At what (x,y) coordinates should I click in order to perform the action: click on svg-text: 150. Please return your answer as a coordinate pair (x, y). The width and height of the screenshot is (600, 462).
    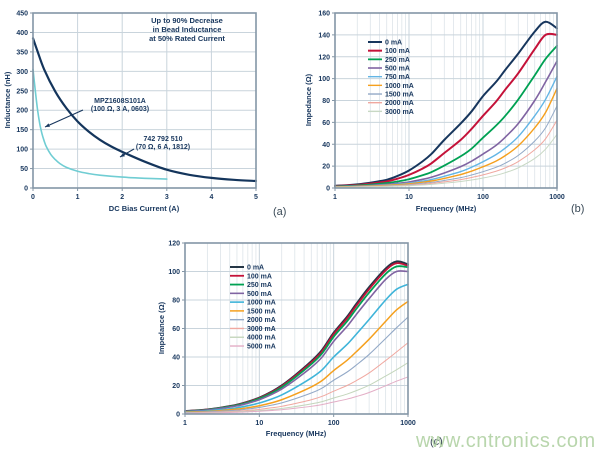
    Looking at the image, I should click on (22, 130).